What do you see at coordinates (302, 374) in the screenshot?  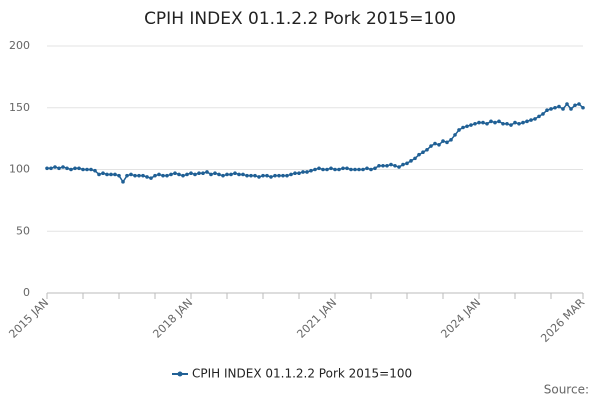 I see `legend-label: CPIH INDEX 01.1.2.2 Pork 2015=100` at bounding box center [302, 374].